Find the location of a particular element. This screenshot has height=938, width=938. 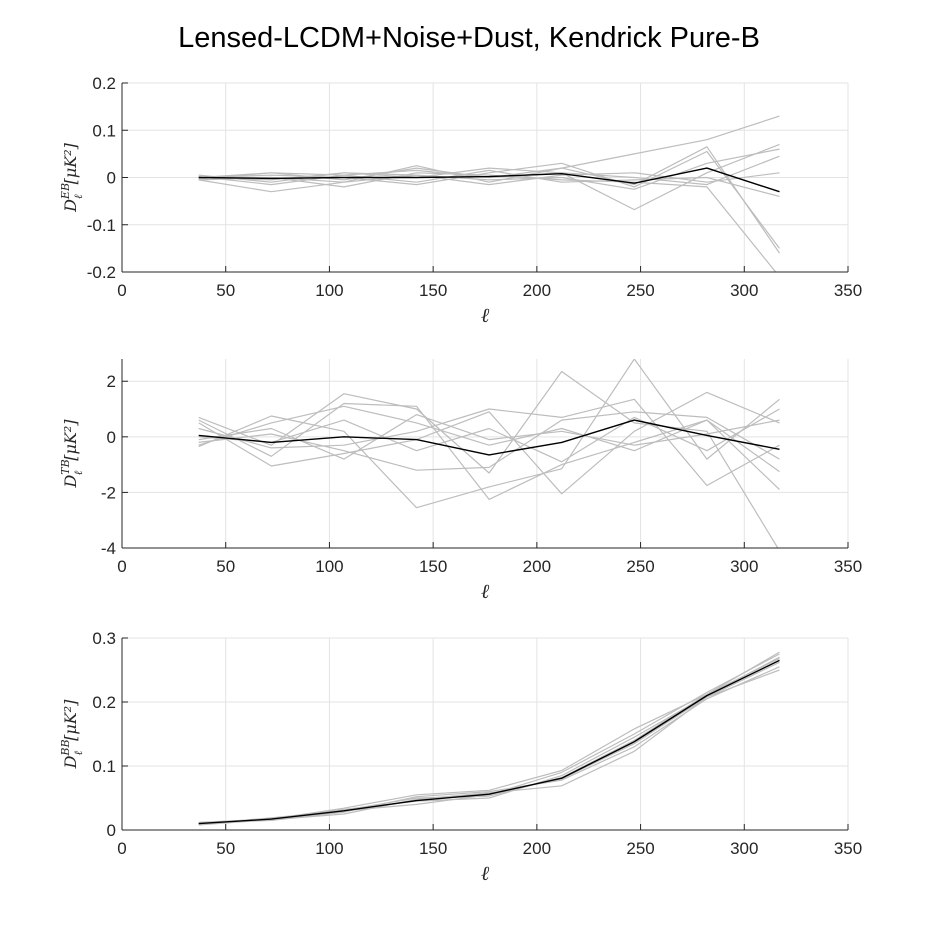

eb-x-tick: 250 is located at coordinates (640, 283).